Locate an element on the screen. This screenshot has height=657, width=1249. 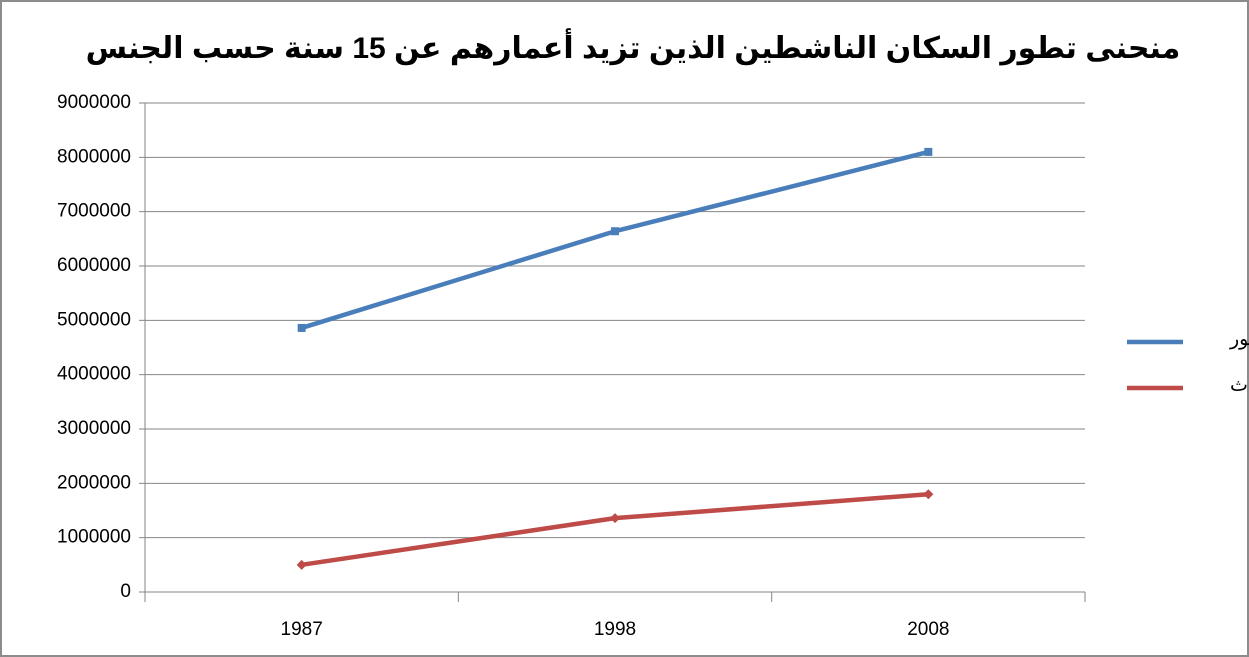
y-tick-label: 8000000 is located at coordinates (94, 156).